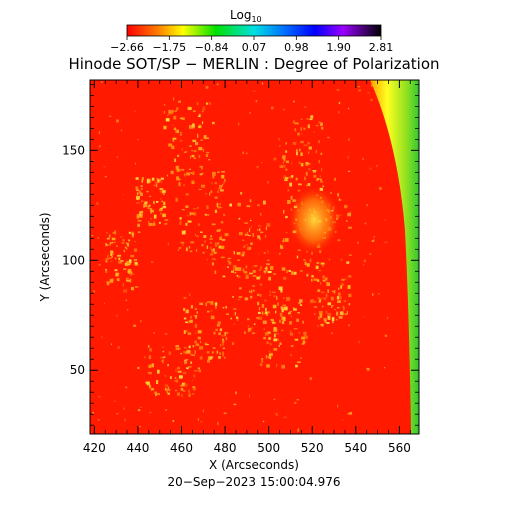 This screenshot has height=512, width=508. Describe the element at coordinates (399, 448) in the screenshot. I see `x-tick-label: 560` at that location.